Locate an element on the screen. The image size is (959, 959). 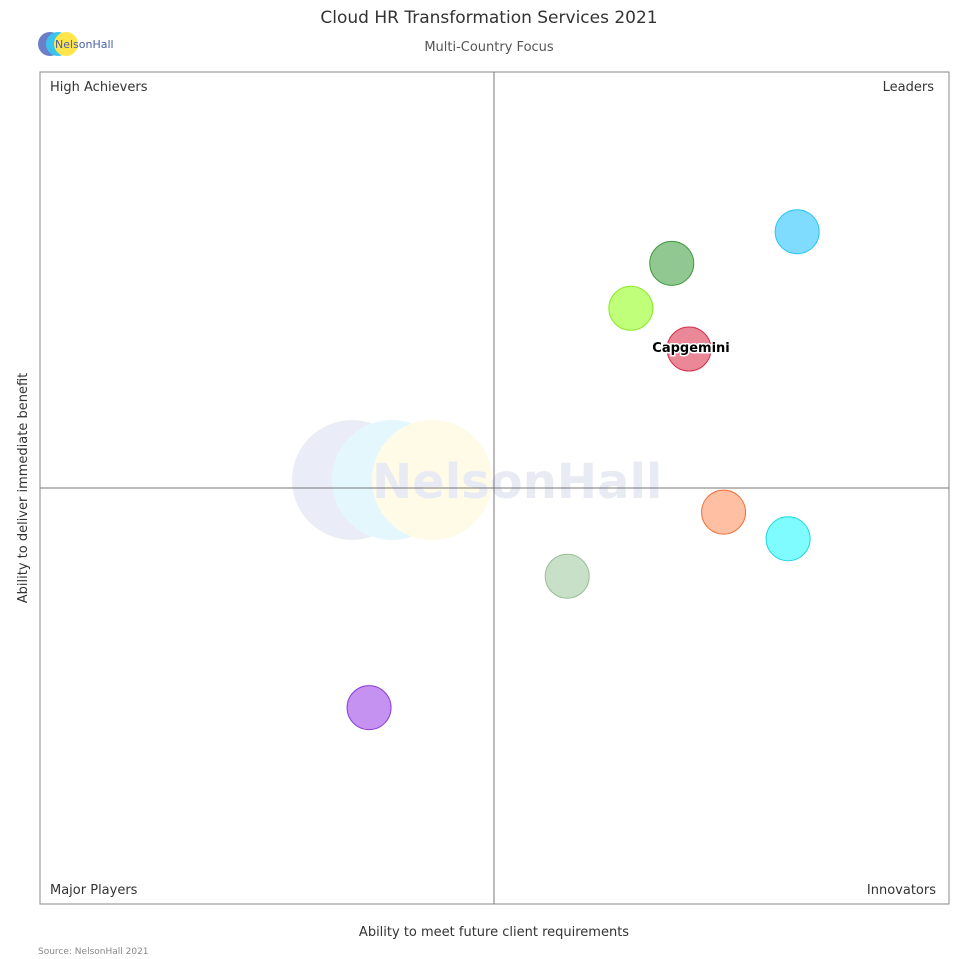
quadrant-innovators: Innovators is located at coordinates (901, 890).